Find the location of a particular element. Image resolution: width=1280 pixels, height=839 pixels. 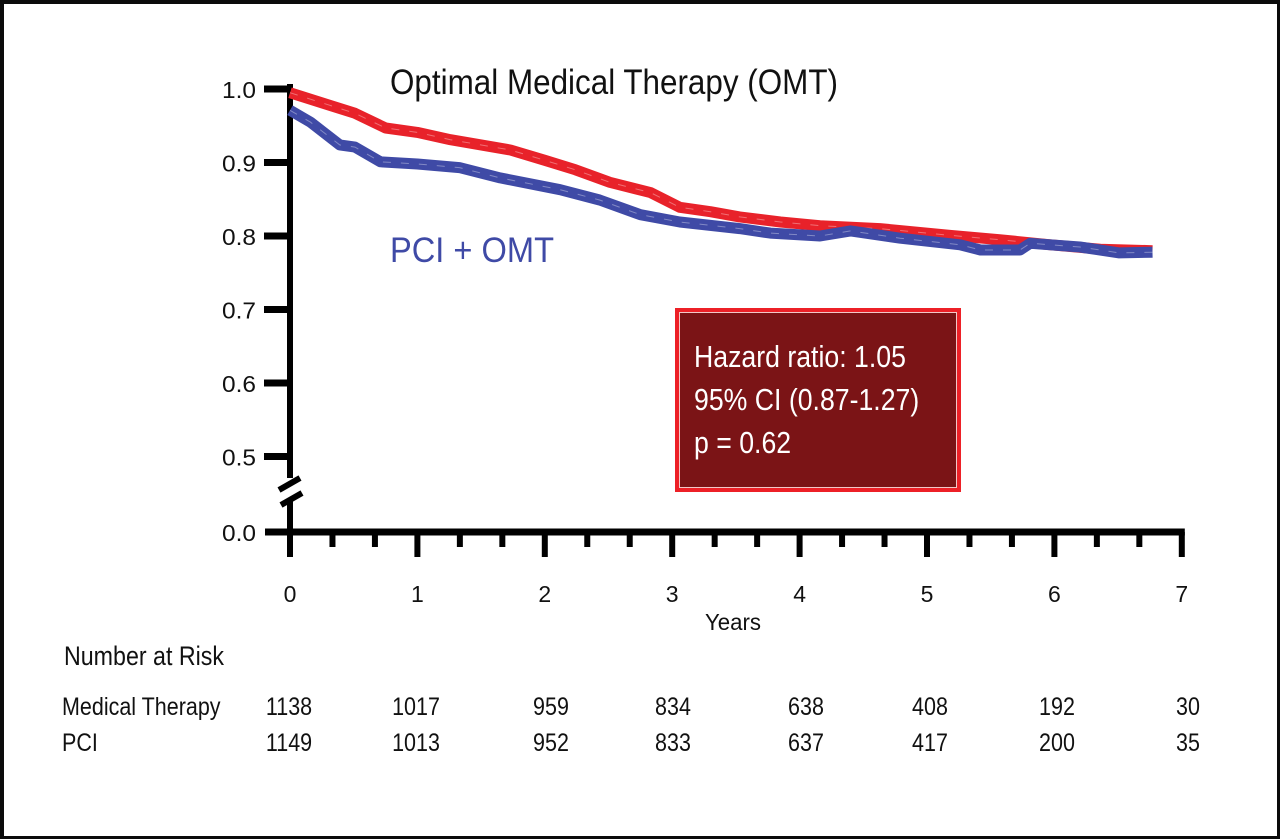

risk-row-label-medical-therapy: Medical Therapy is located at coordinates (141, 707).